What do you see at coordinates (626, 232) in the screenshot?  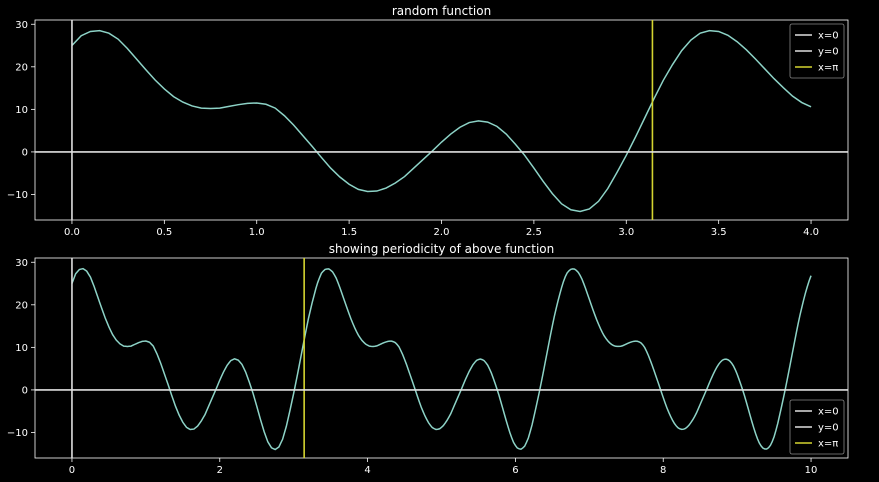 I see `x-tick-label: 3.0` at bounding box center [626, 232].